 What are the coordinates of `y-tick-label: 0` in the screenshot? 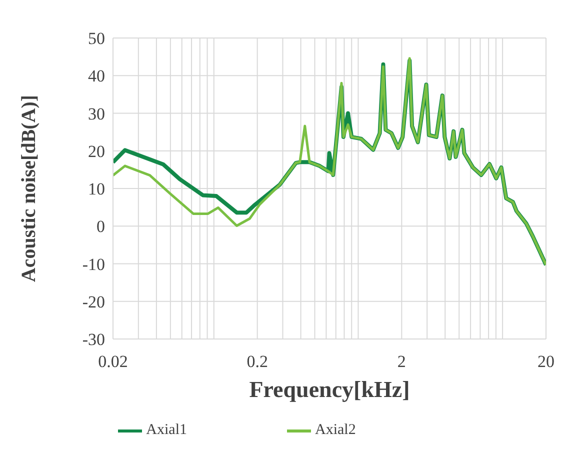 It's located at (100, 226).